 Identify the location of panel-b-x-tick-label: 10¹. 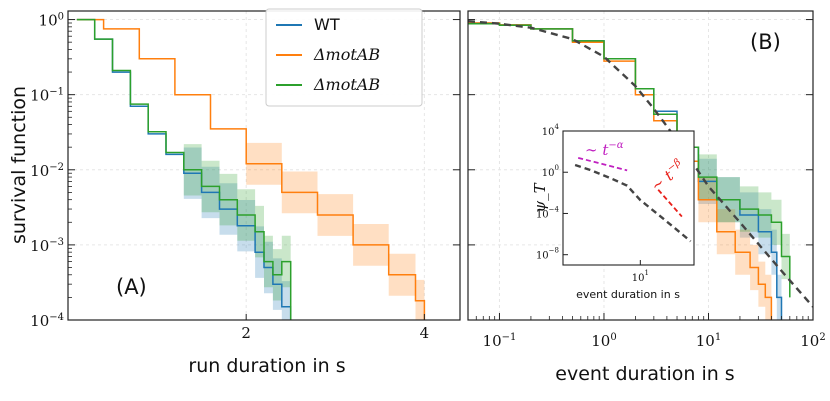
(708, 341).